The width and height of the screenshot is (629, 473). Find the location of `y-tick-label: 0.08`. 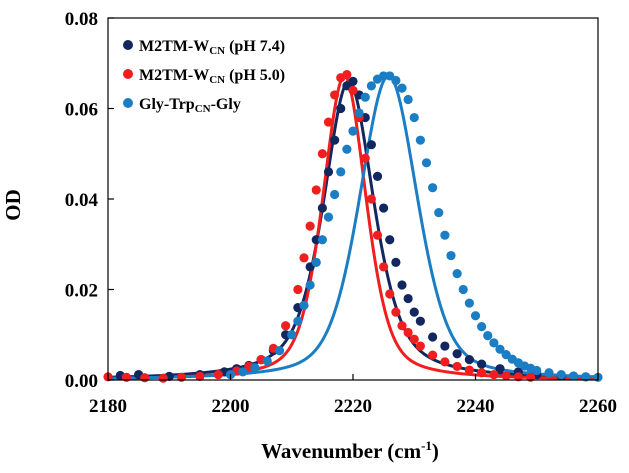

y-tick-label: 0.08 is located at coordinates (81, 19).